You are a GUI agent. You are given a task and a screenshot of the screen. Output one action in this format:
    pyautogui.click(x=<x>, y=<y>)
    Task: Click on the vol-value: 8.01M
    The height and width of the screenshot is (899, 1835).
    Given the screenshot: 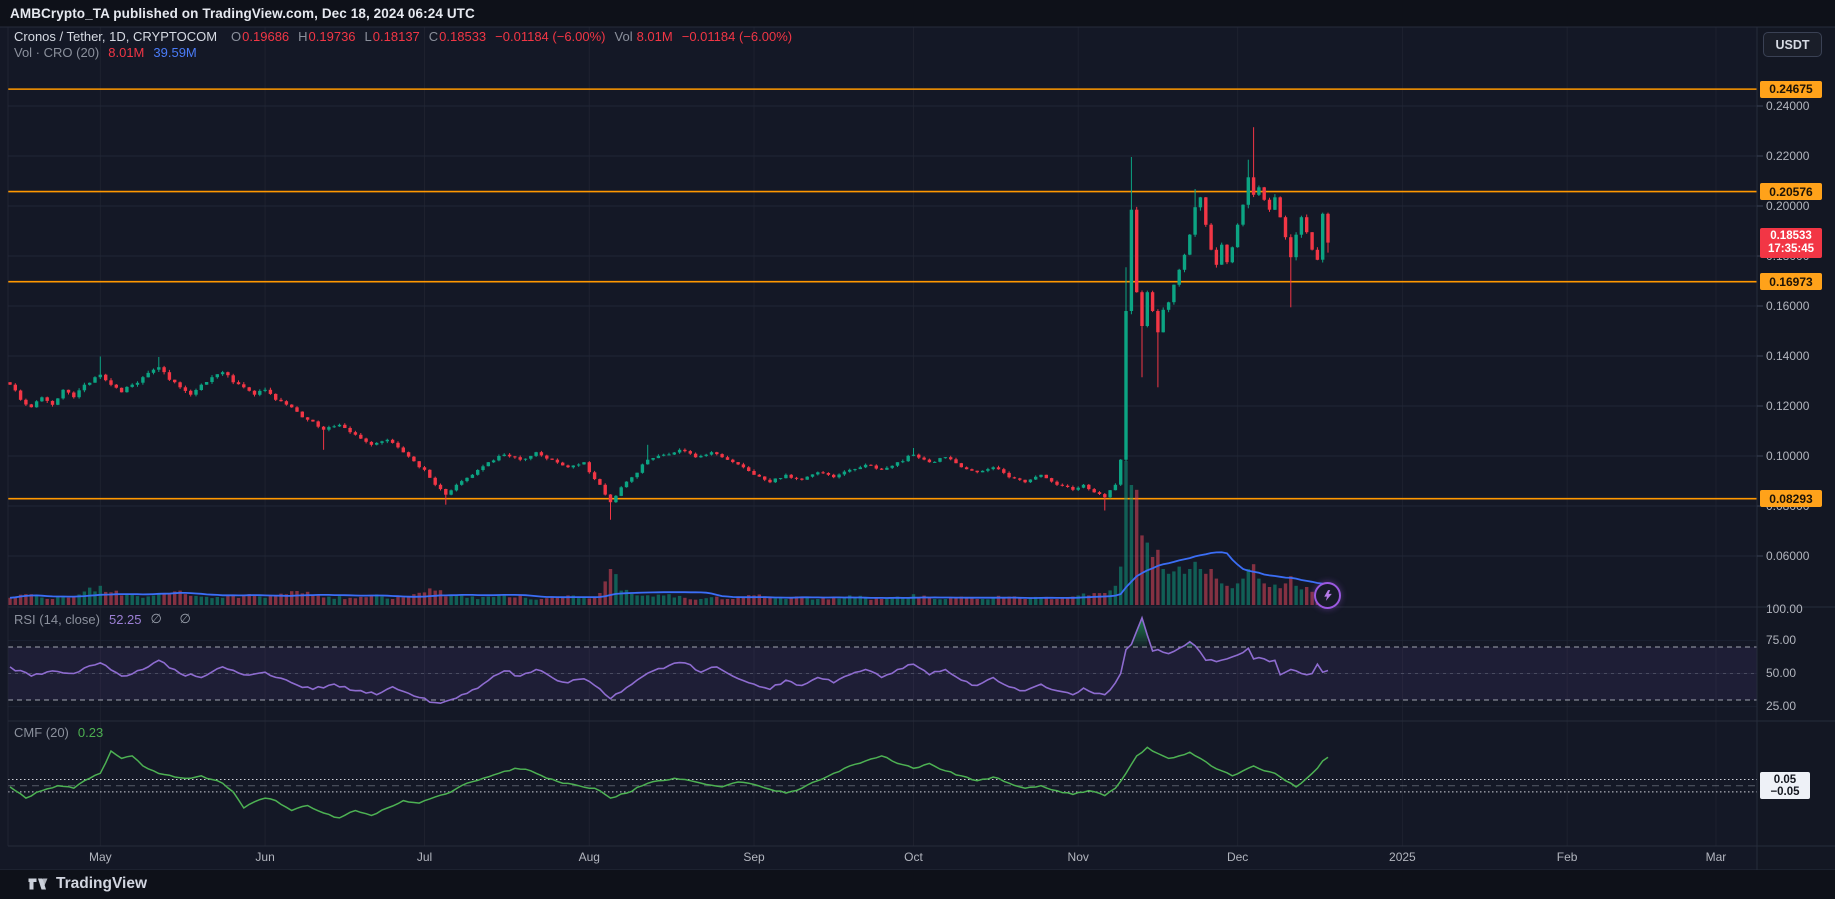 What is the action you would take?
    pyautogui.click(x=654, y=36)
    